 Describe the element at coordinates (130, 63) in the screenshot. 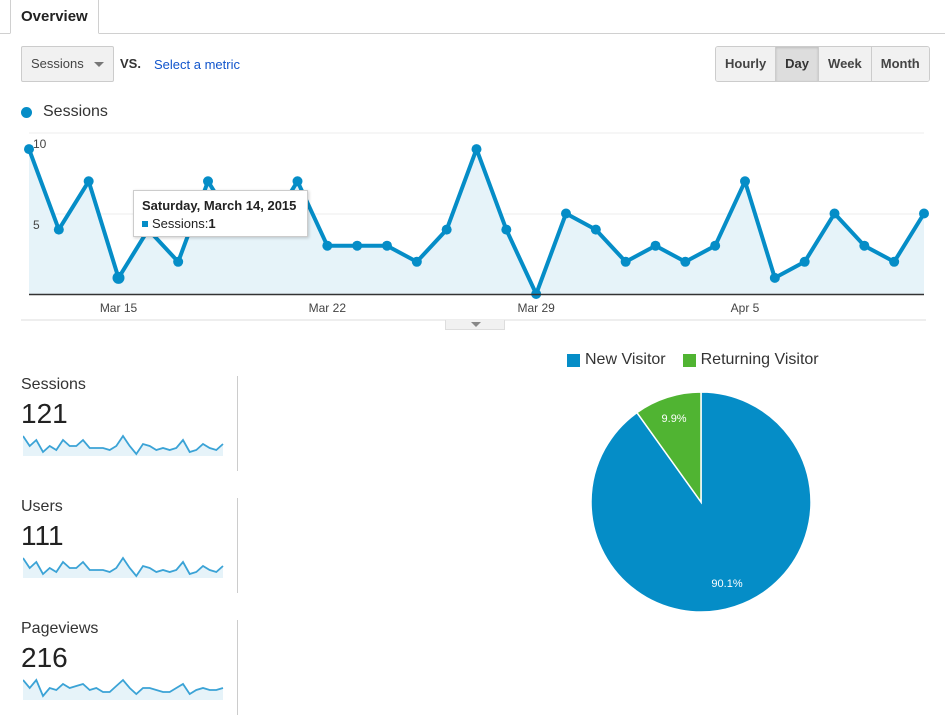

I see `vs-label: VS.` at that location.